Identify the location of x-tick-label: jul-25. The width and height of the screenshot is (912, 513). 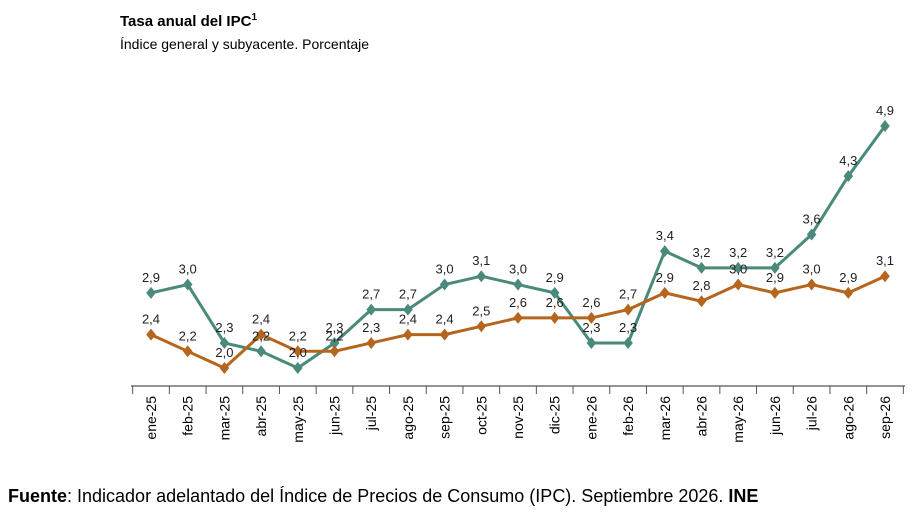
(371, 413).